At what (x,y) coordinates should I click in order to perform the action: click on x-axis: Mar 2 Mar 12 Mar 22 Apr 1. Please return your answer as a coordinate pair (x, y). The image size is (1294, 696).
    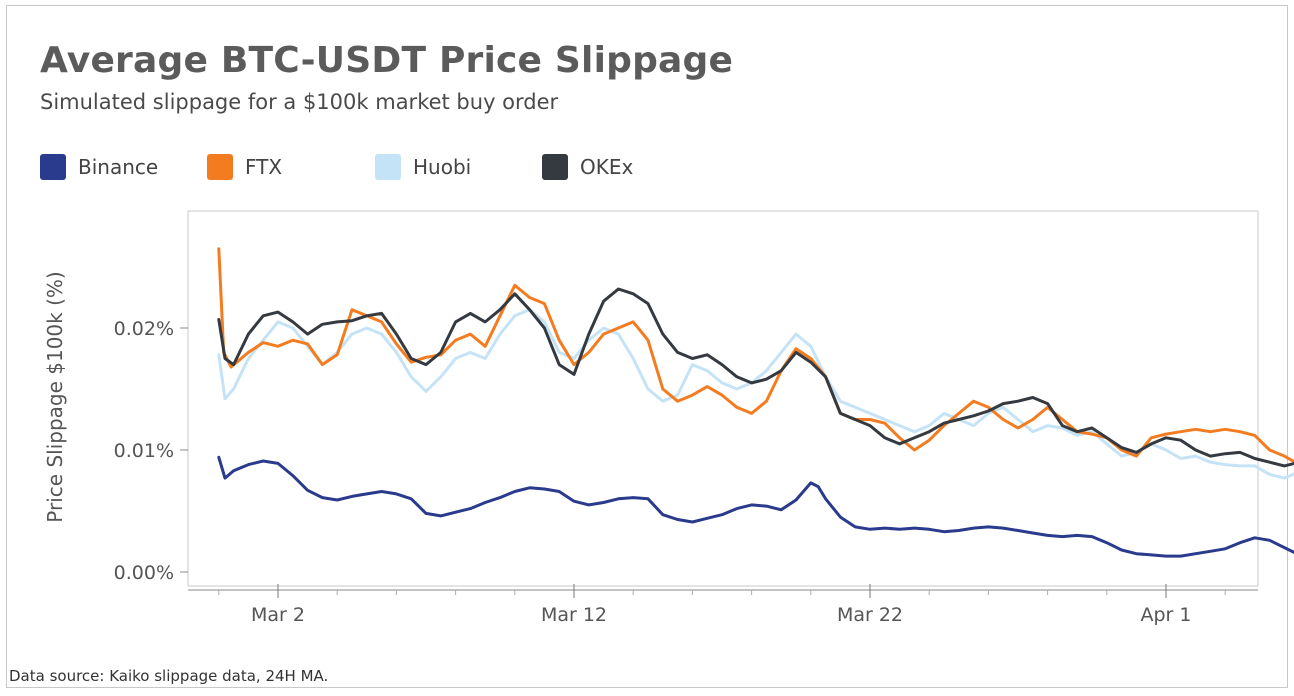
    Looking at the image, I should click on (723, 605).